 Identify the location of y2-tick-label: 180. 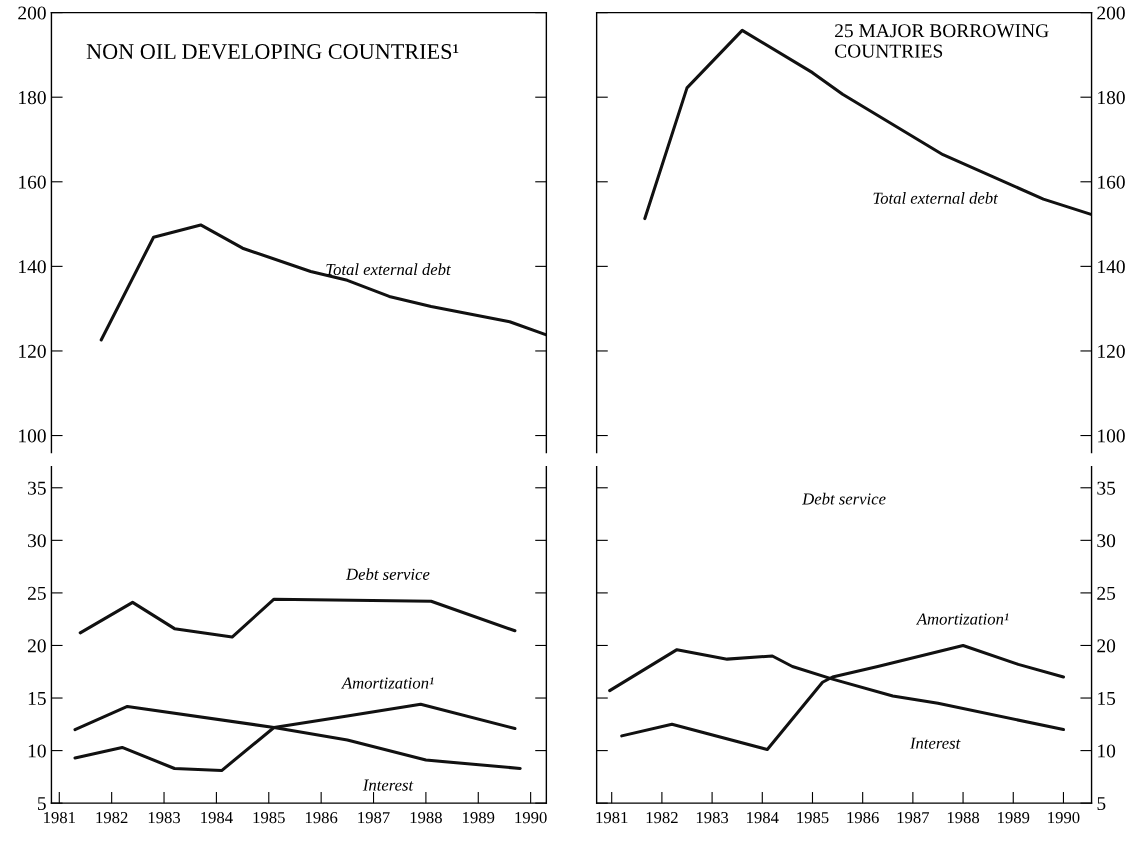
(1111, 98).